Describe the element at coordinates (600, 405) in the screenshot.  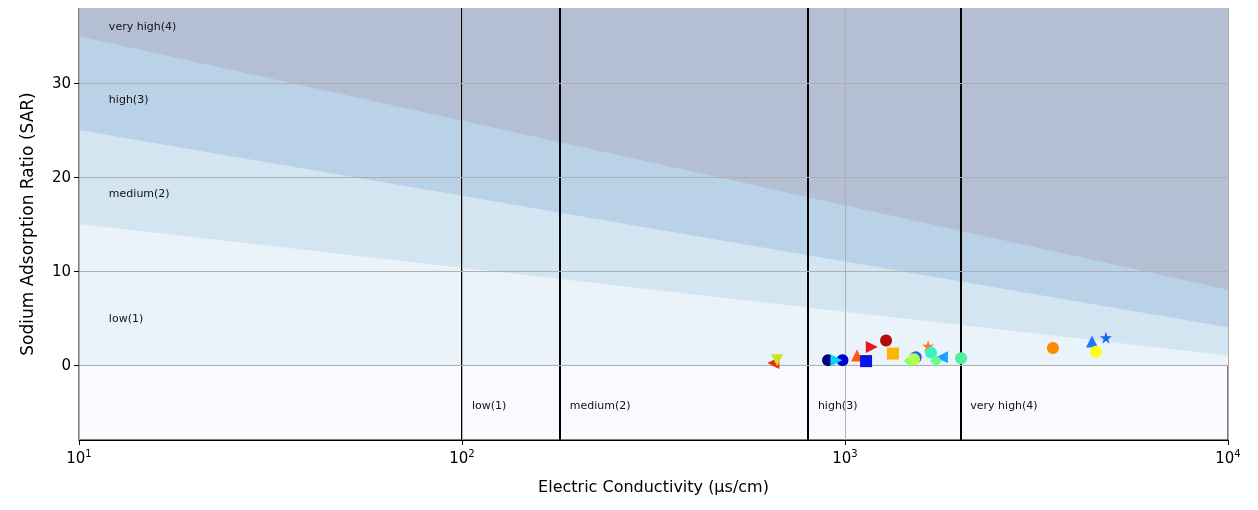
I see `ref-line-label: medium(2)` at that location.